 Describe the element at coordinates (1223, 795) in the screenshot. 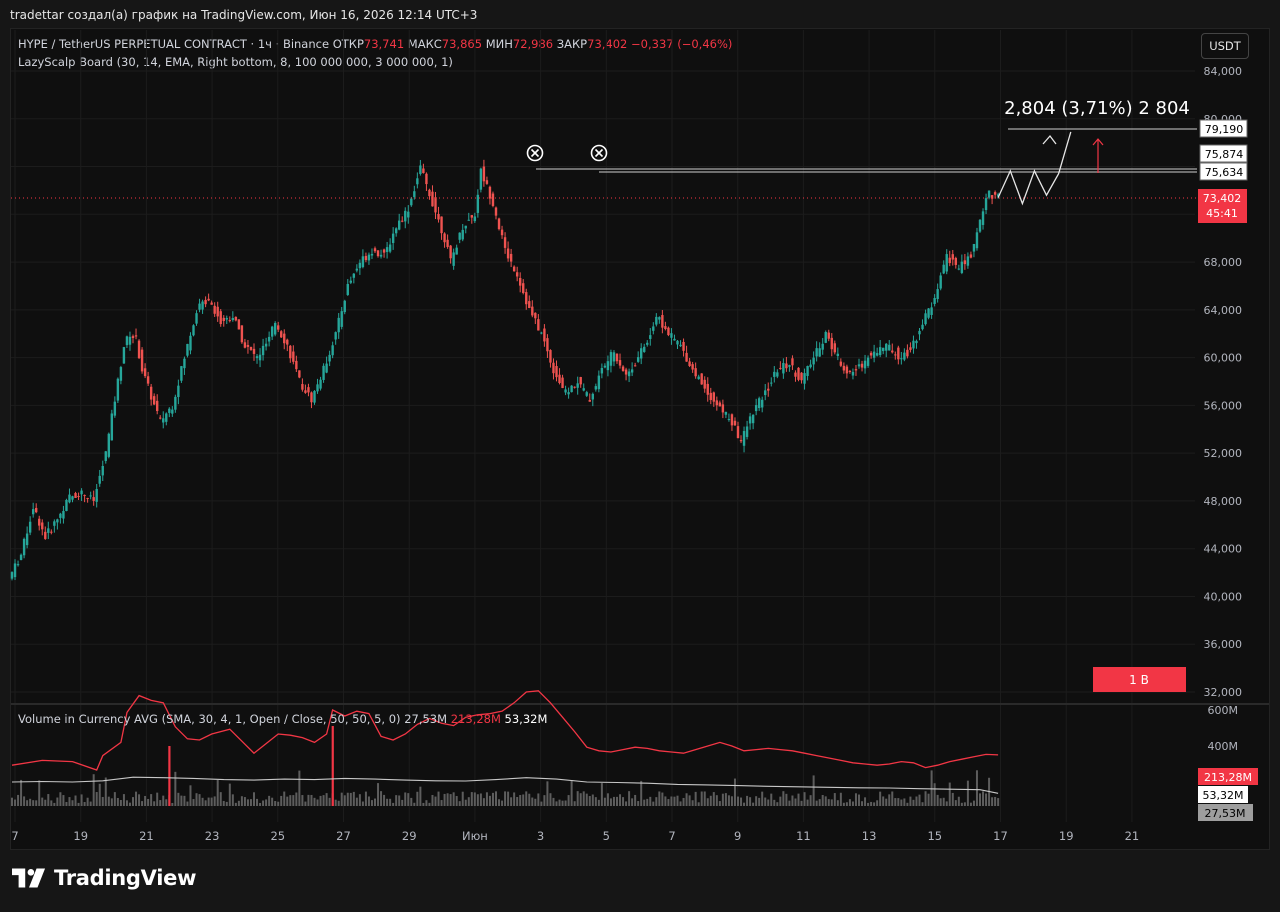

I see `vol-label-white: 53,32M` at that location.